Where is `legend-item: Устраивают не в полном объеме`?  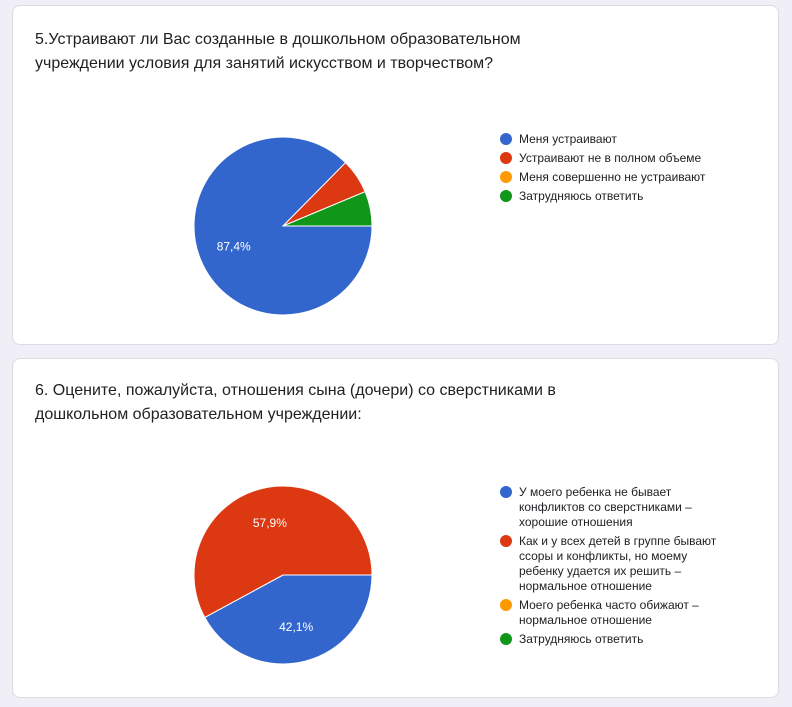
legend-item: Устраивают не в полном объеме is located at coordinates (630, 158).